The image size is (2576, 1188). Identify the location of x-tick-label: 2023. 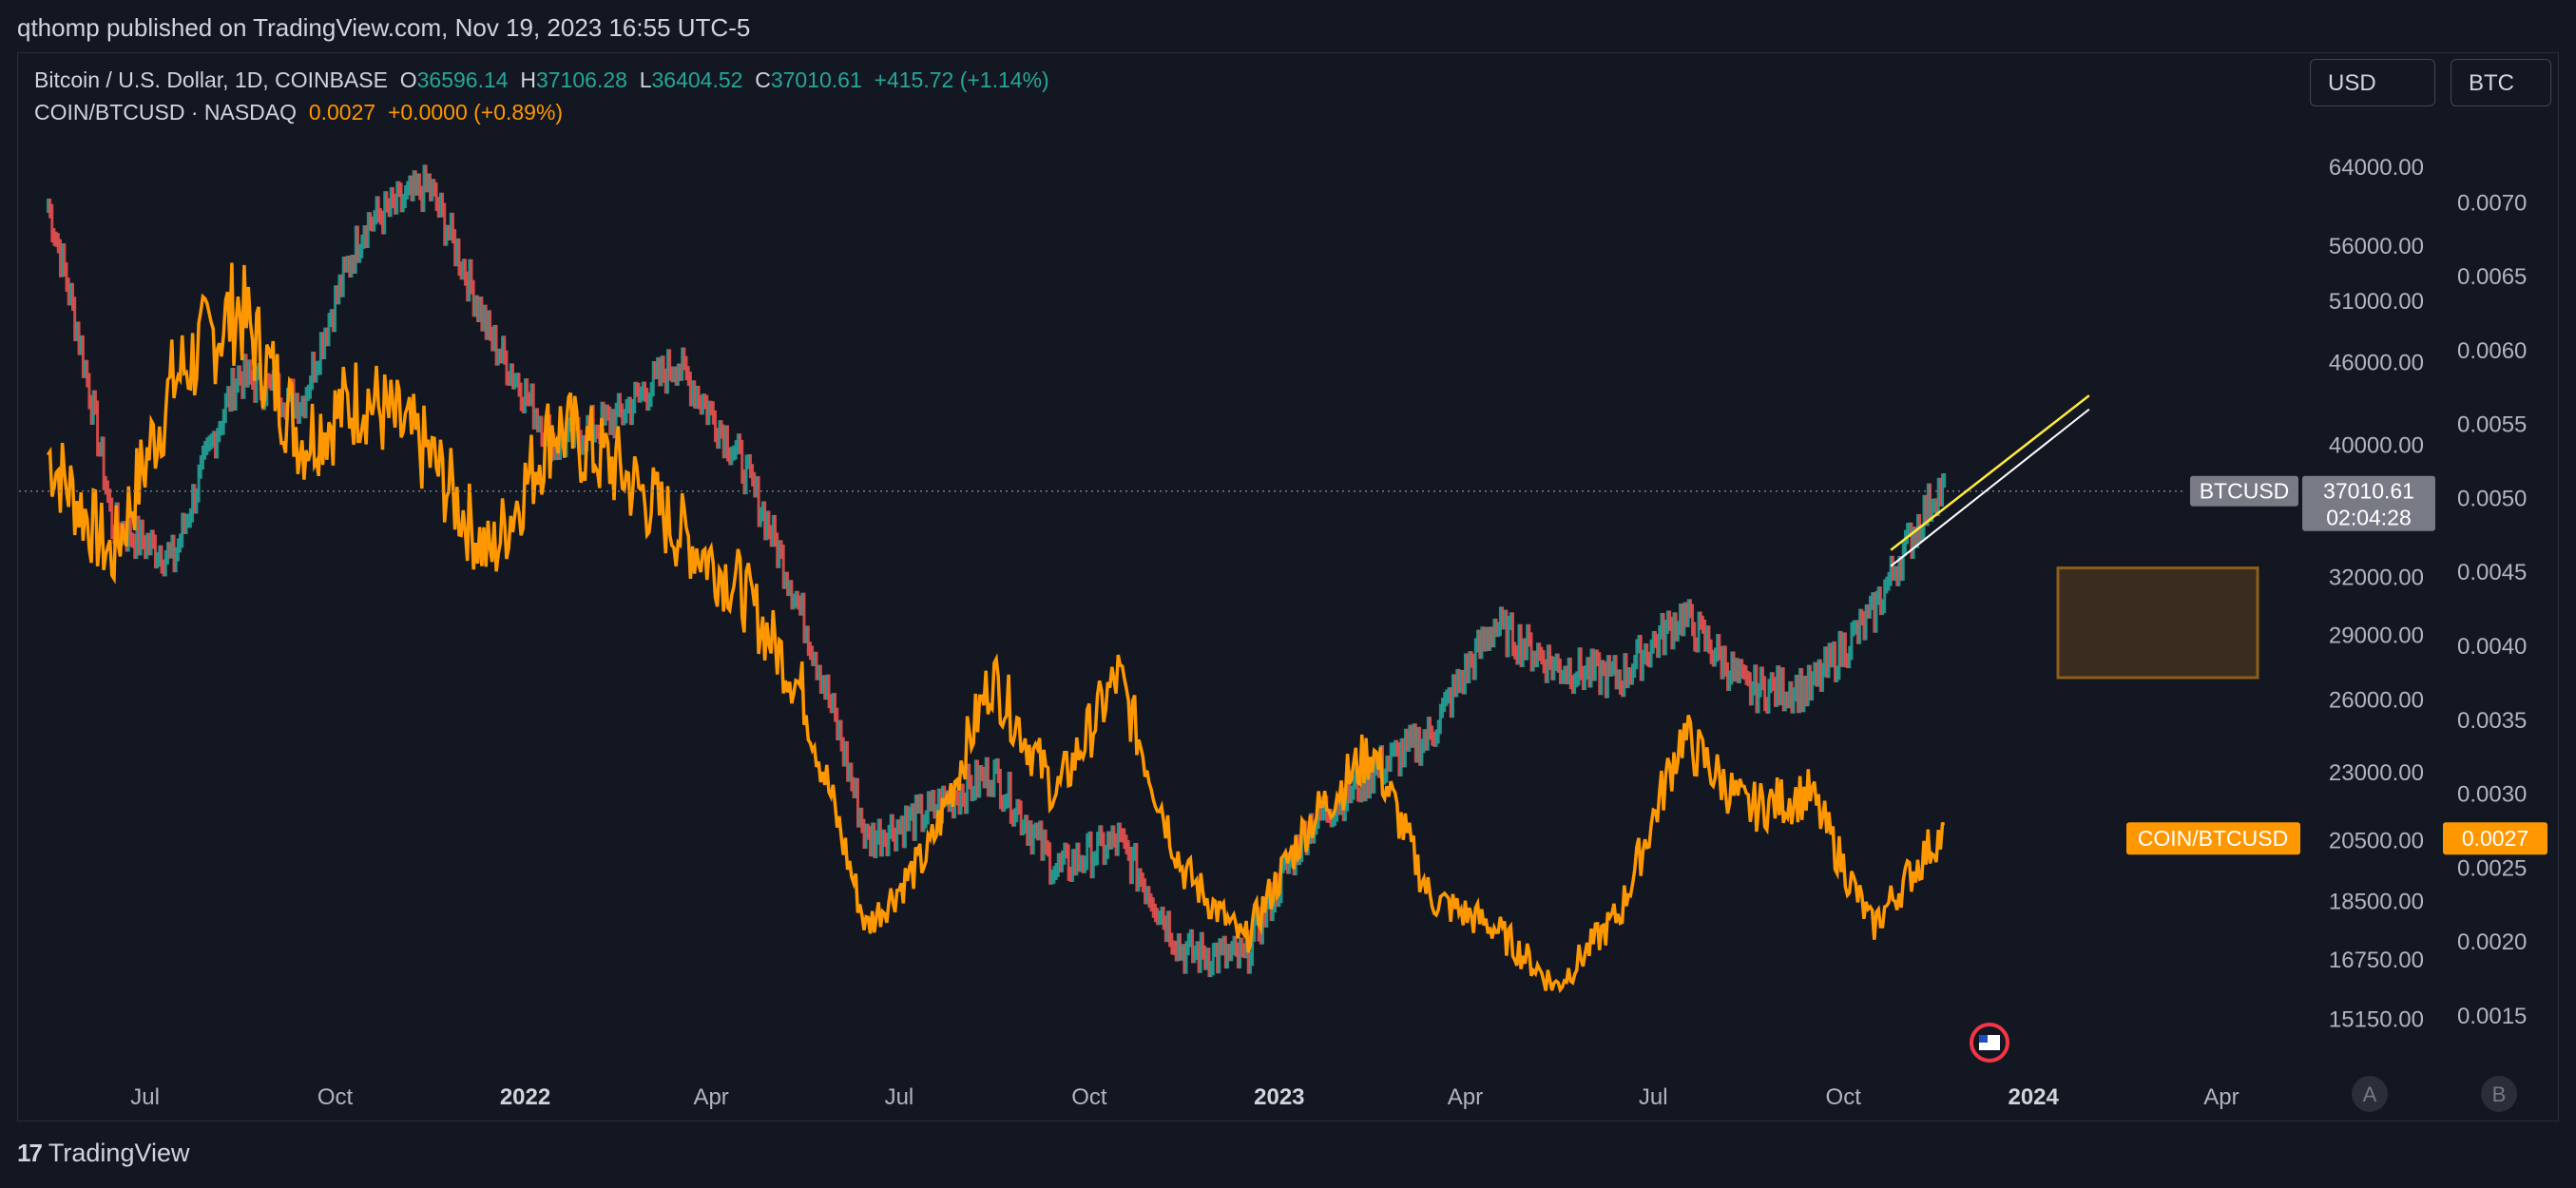
(1279, 1097).